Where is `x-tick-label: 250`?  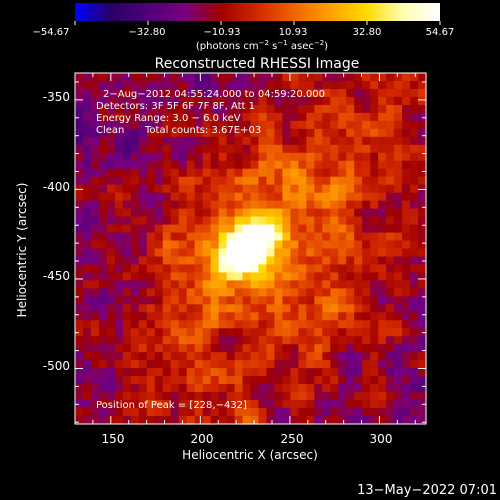
x-tick-label: 250 is located at coordinates (292, 439).